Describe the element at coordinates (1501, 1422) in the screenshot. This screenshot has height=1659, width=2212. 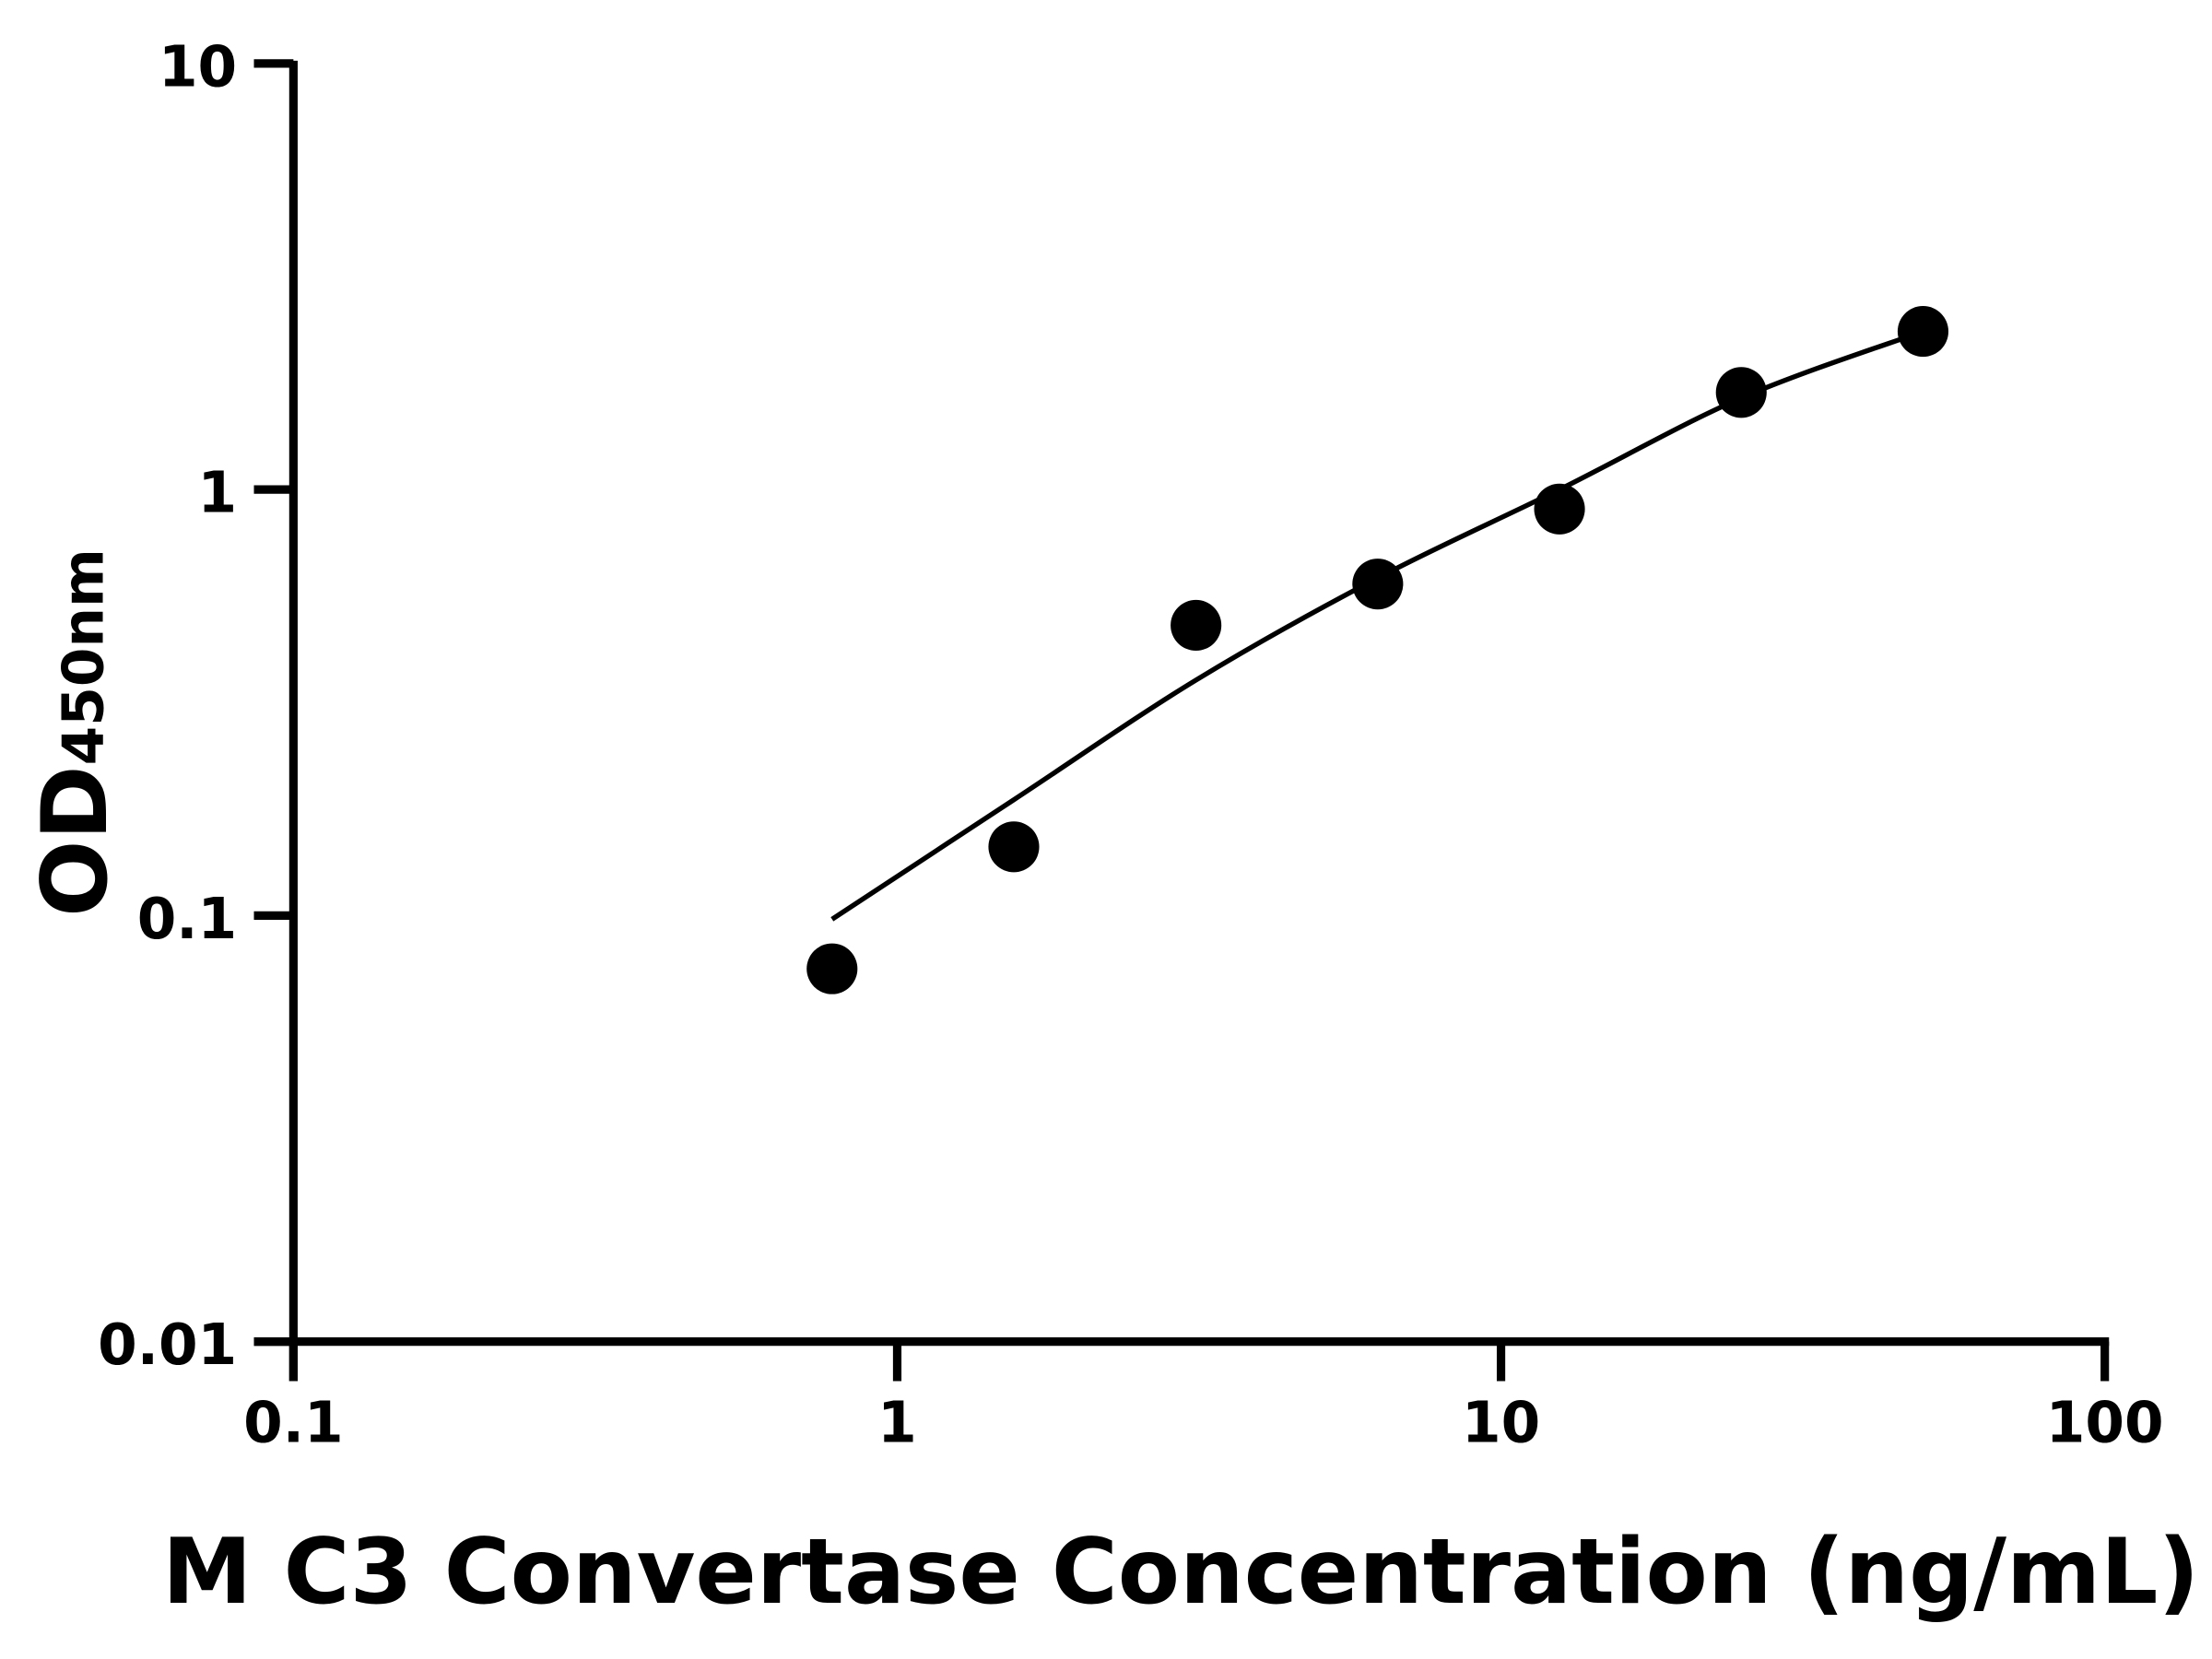
I see `x-tick-label: 10` at that location.